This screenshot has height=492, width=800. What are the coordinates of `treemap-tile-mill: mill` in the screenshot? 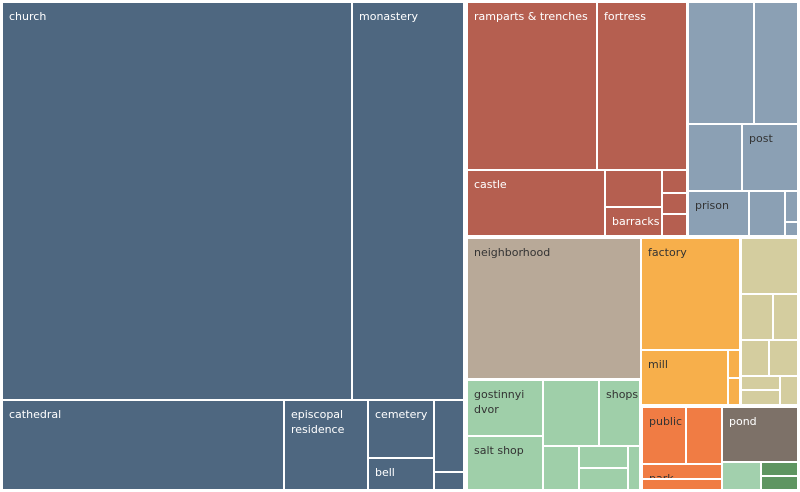 It's located at (684, 377).